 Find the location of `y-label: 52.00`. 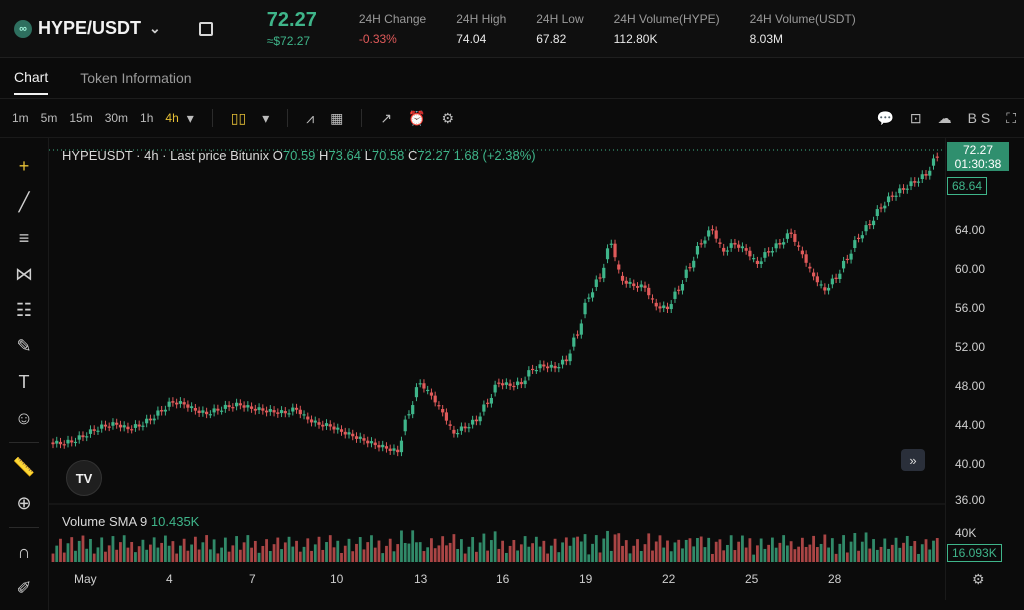

y-label: 52.00 is located at coordinates (970, 347).